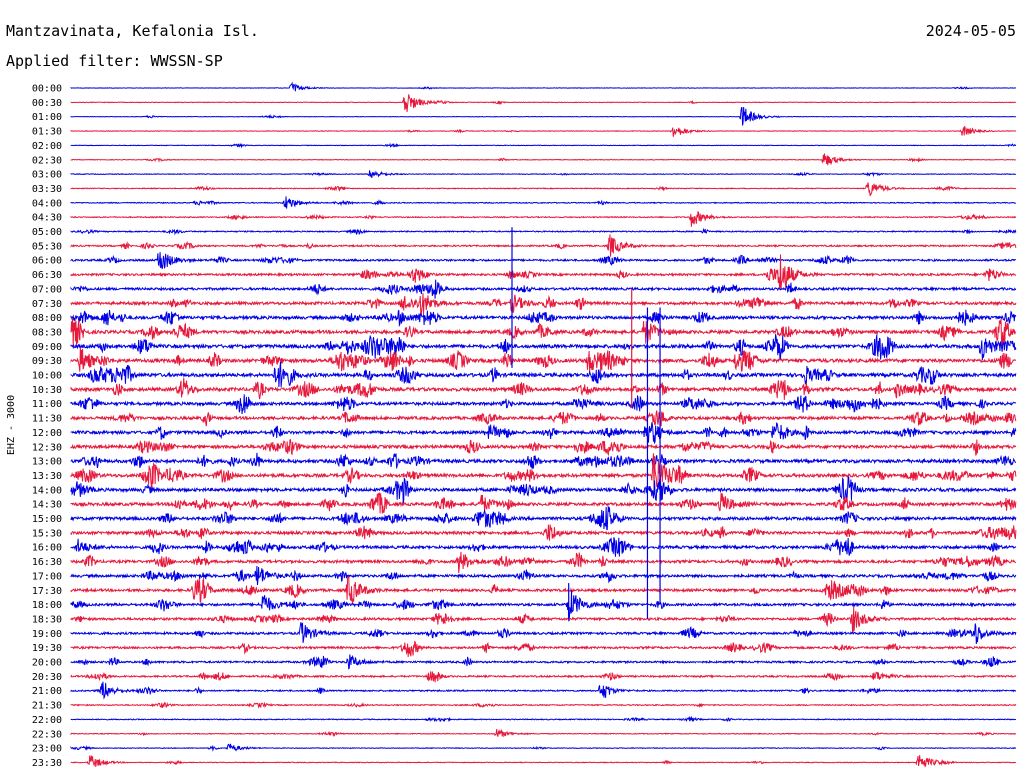  I want to click on time-label: 00:00, so click(47, 89).